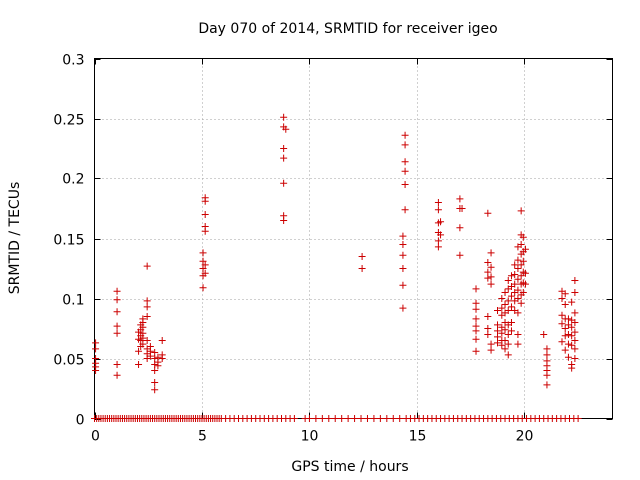  I want to click on y-tick-label: 0.1, so click(73, 301).